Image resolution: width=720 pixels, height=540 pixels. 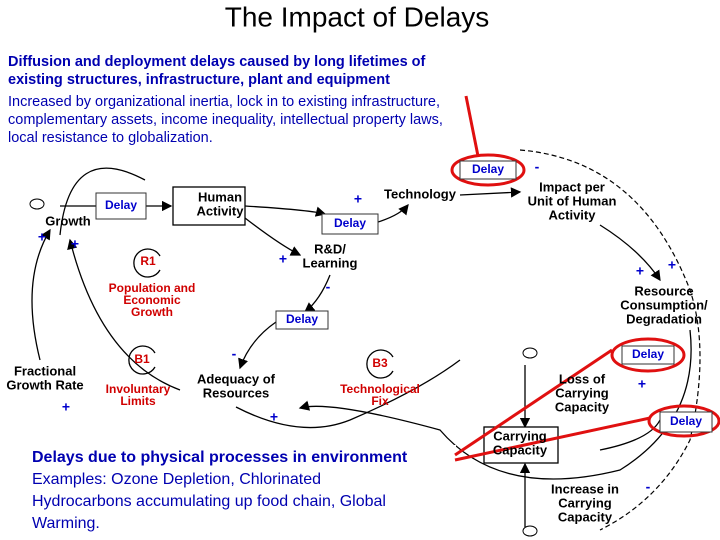 I want to click on node-label: Fractional, so click(x=45, y=370).